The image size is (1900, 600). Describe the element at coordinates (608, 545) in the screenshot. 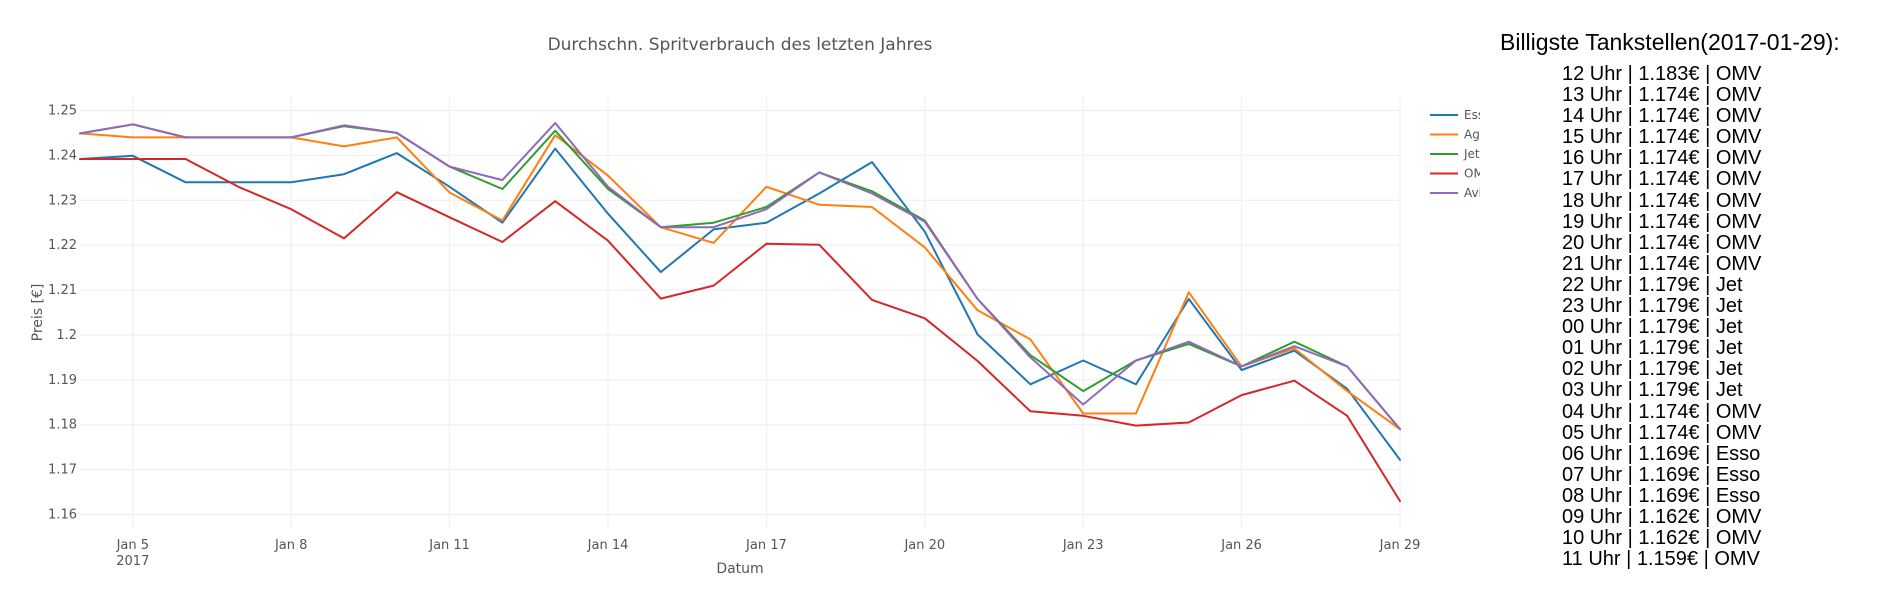

I see `x-tick-label: Jan 14` at that location.